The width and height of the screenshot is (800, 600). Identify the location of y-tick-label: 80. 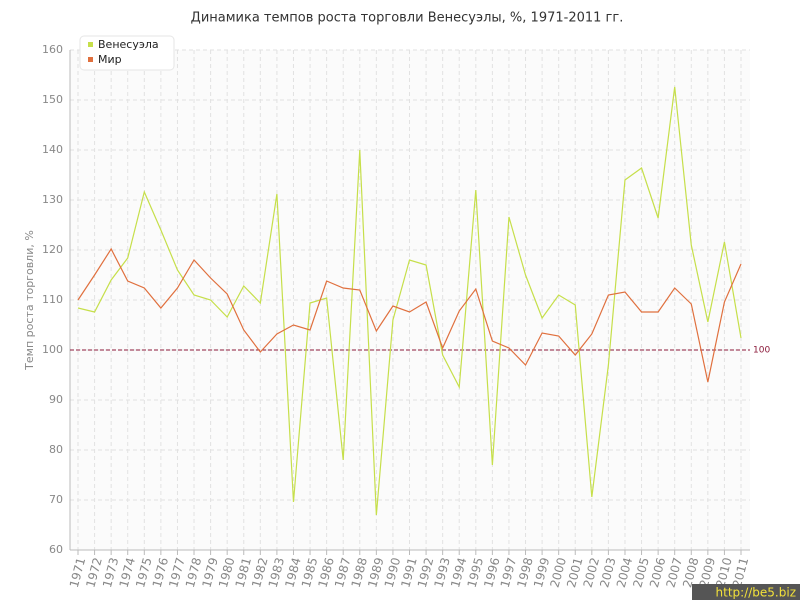
(56, 449).